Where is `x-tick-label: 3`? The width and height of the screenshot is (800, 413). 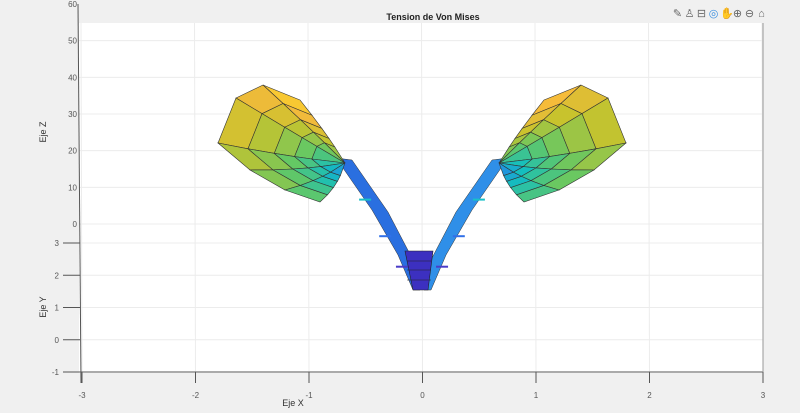 x-tick-label: 3 is located at coordinates (763, 395).